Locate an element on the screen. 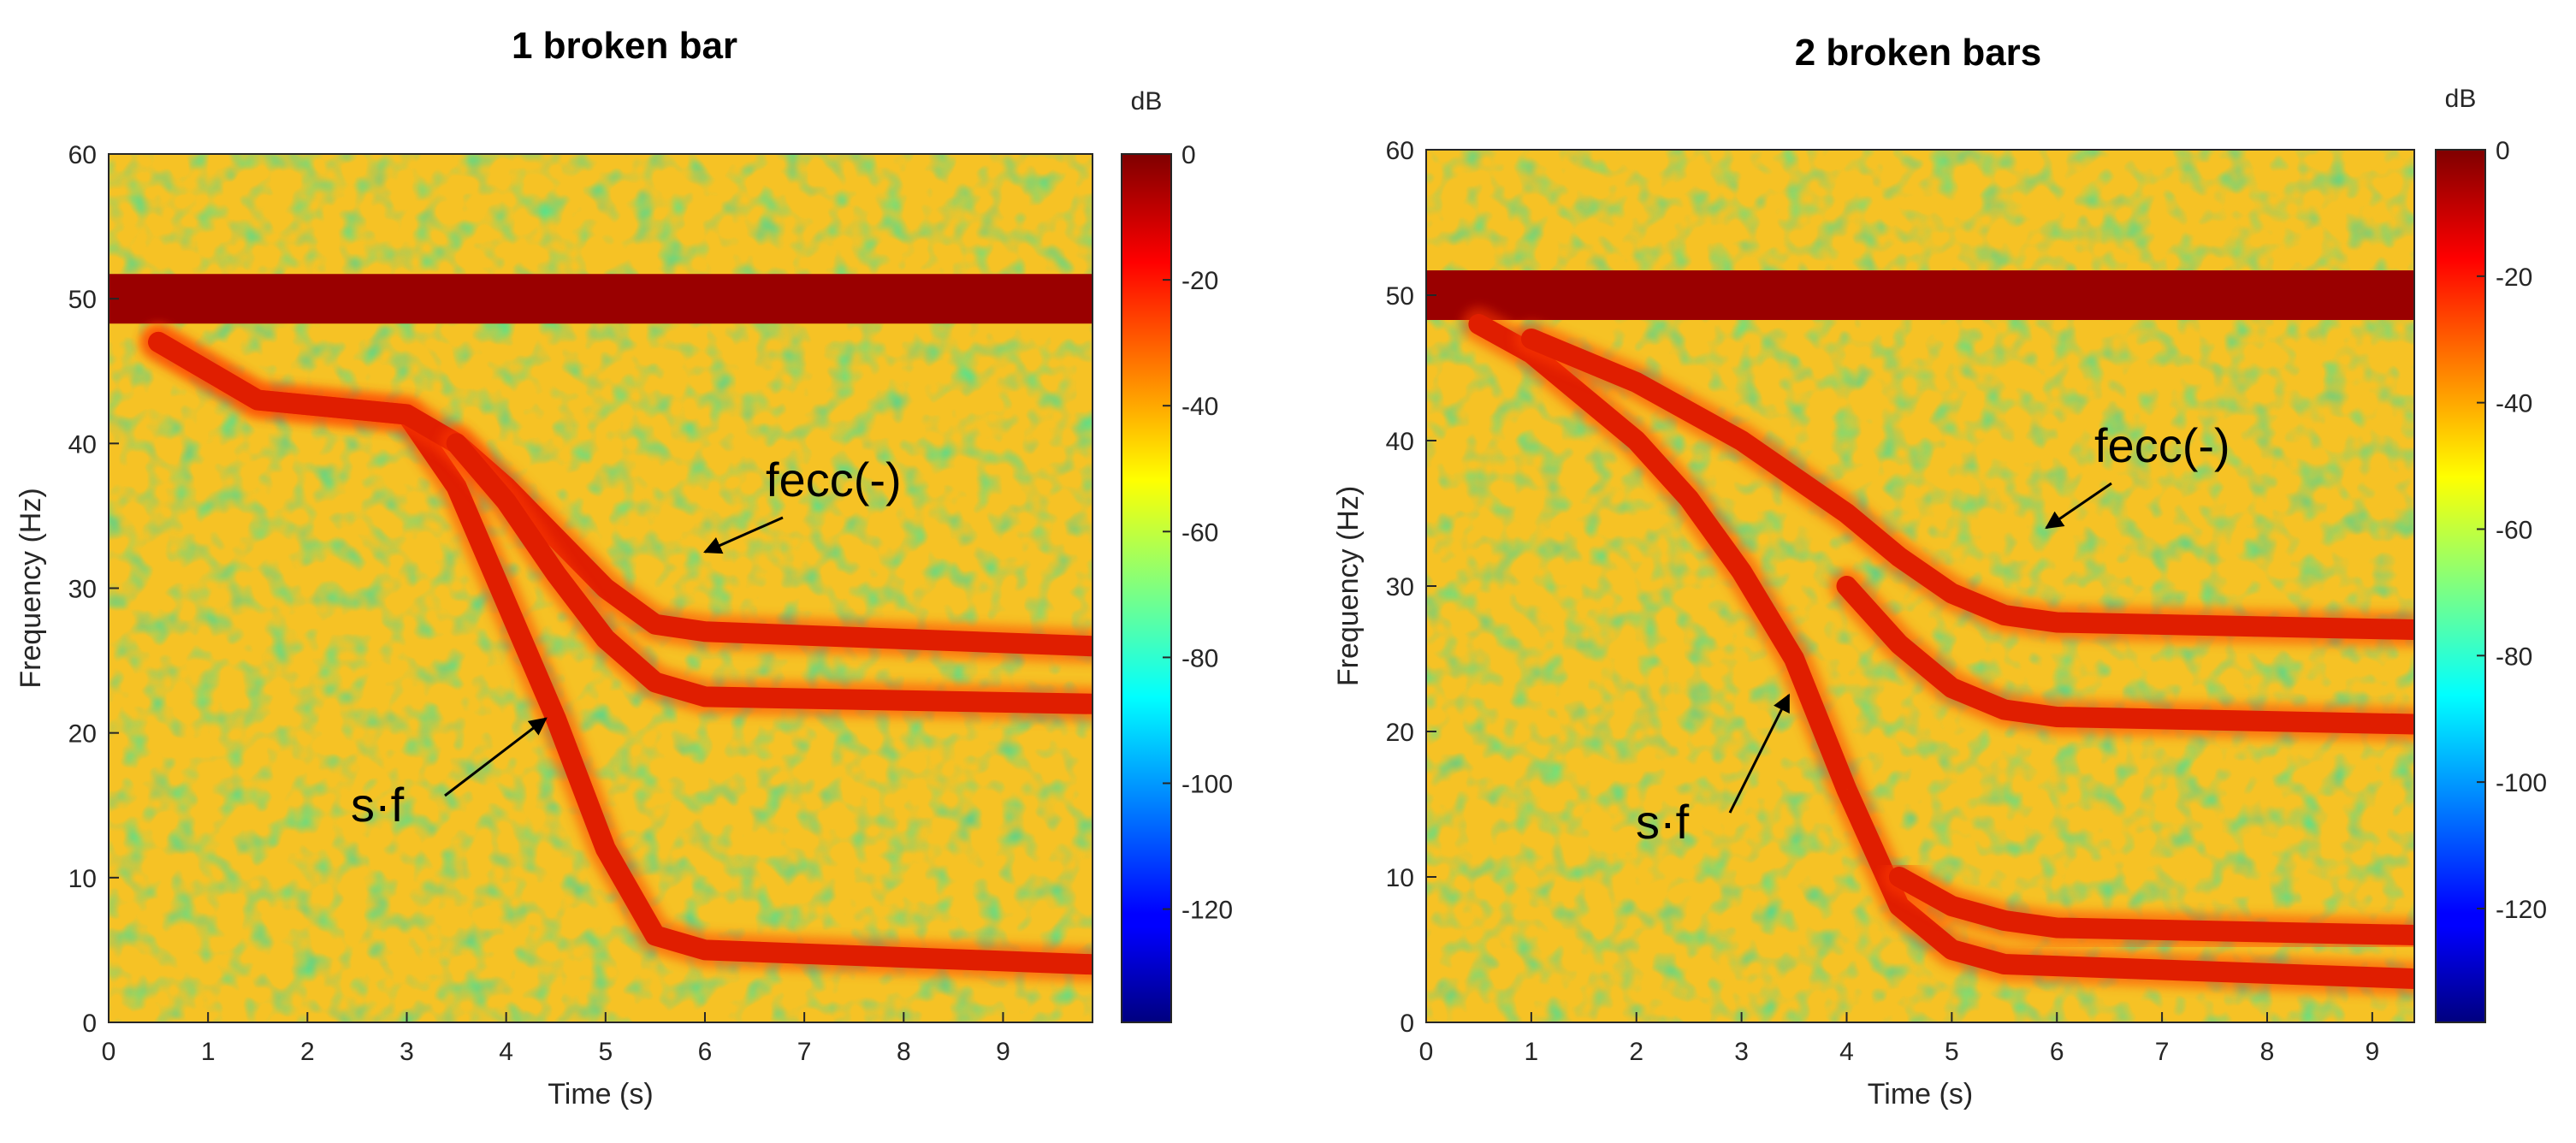 This screenshot has height=1143, width=2576. chart-title: 2 broken bars is located at coordinates (1919, 53).